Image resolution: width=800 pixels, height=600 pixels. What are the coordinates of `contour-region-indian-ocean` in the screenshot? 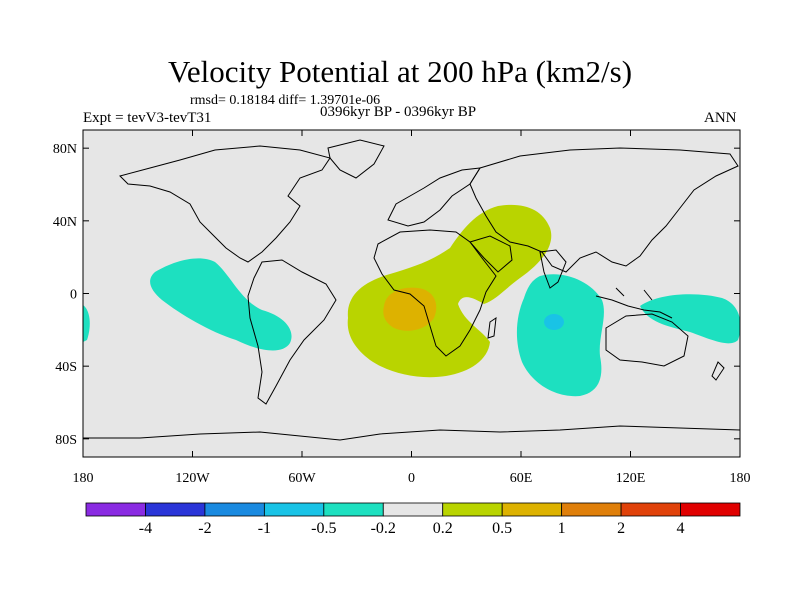 It's located at (560, 335).